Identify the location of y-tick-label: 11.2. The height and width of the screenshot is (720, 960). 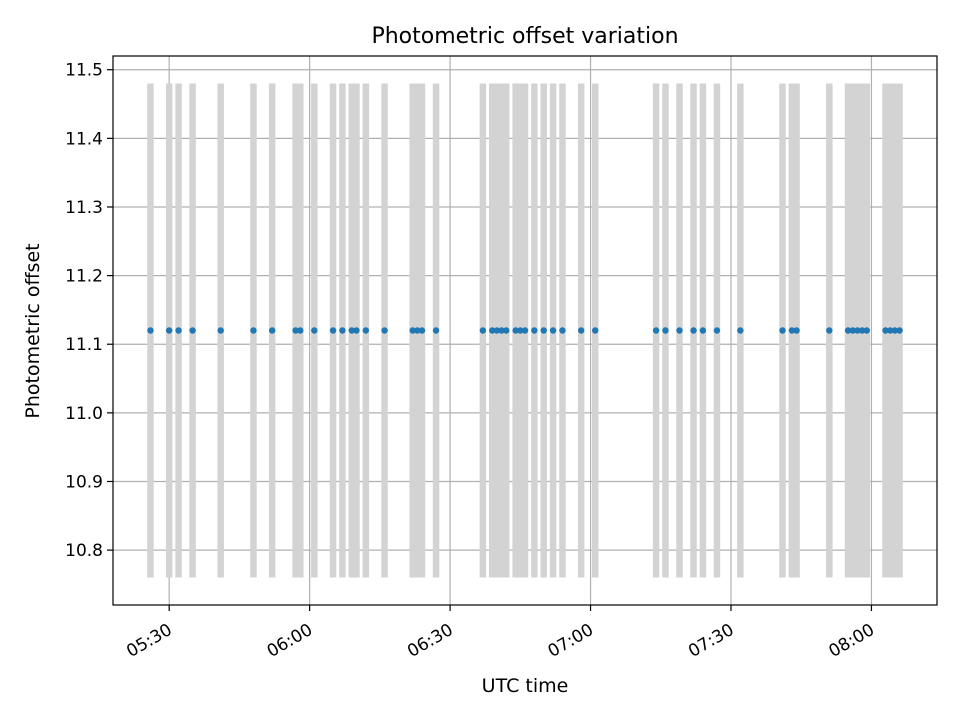
(84, 277).